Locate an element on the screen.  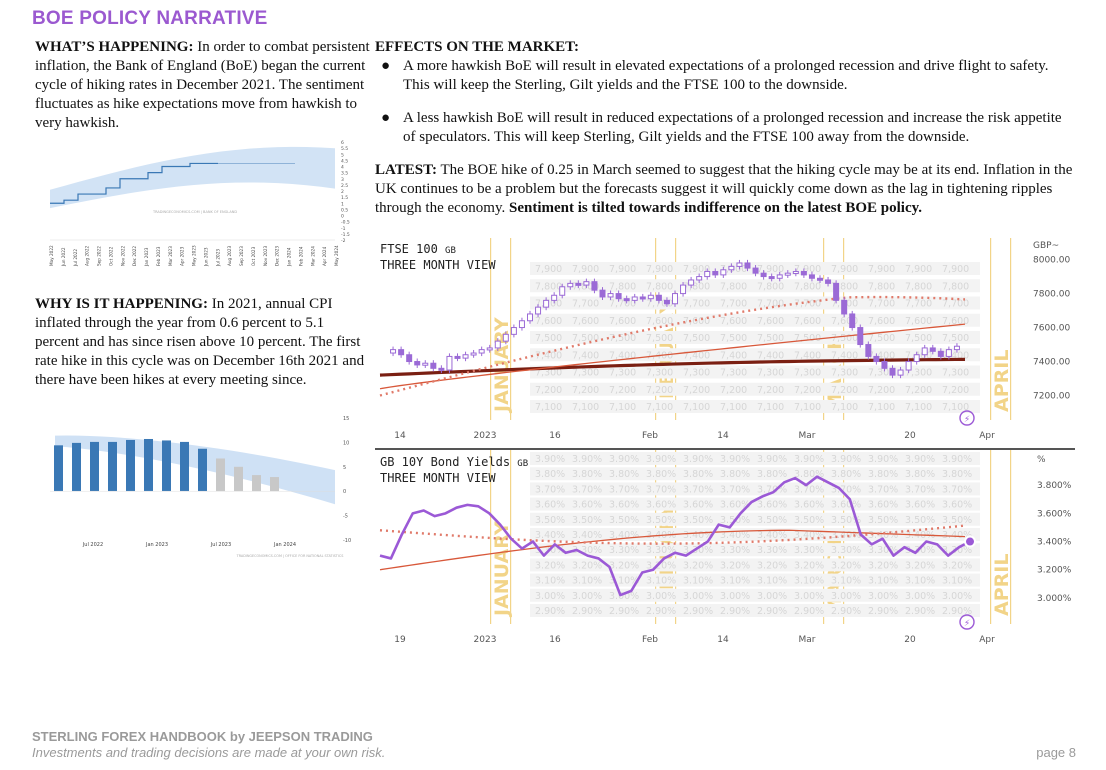
rate-y-tick-label: 6 is located at coordinates (342, 143).